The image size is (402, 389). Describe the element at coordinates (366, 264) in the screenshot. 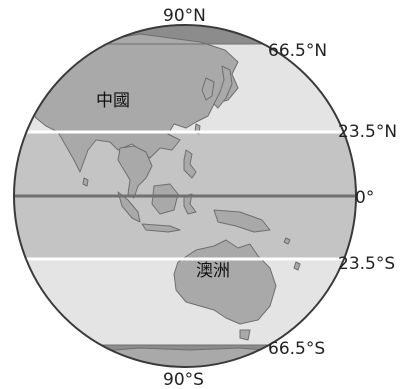

I see `tropic-of-capricorn-label: 23.5°S` at that location.